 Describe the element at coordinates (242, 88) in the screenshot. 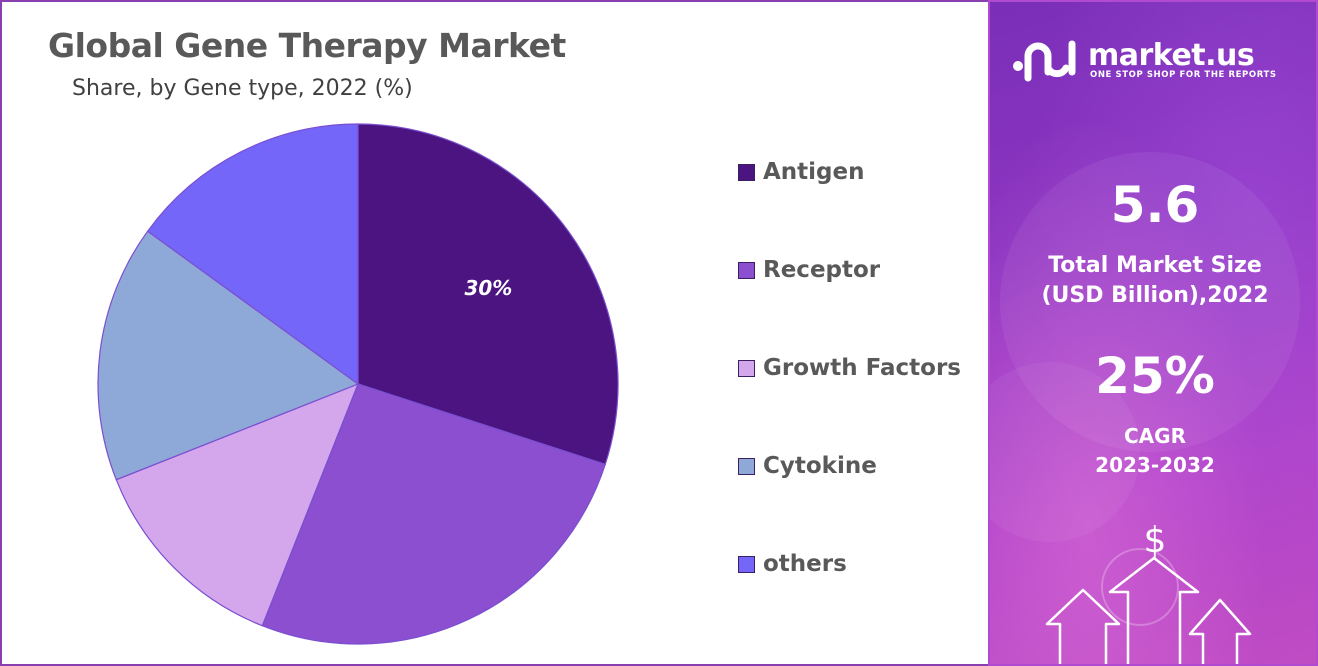

I see `chart-subtitle: Share, by Gene type, 2022 (%)` at that location.